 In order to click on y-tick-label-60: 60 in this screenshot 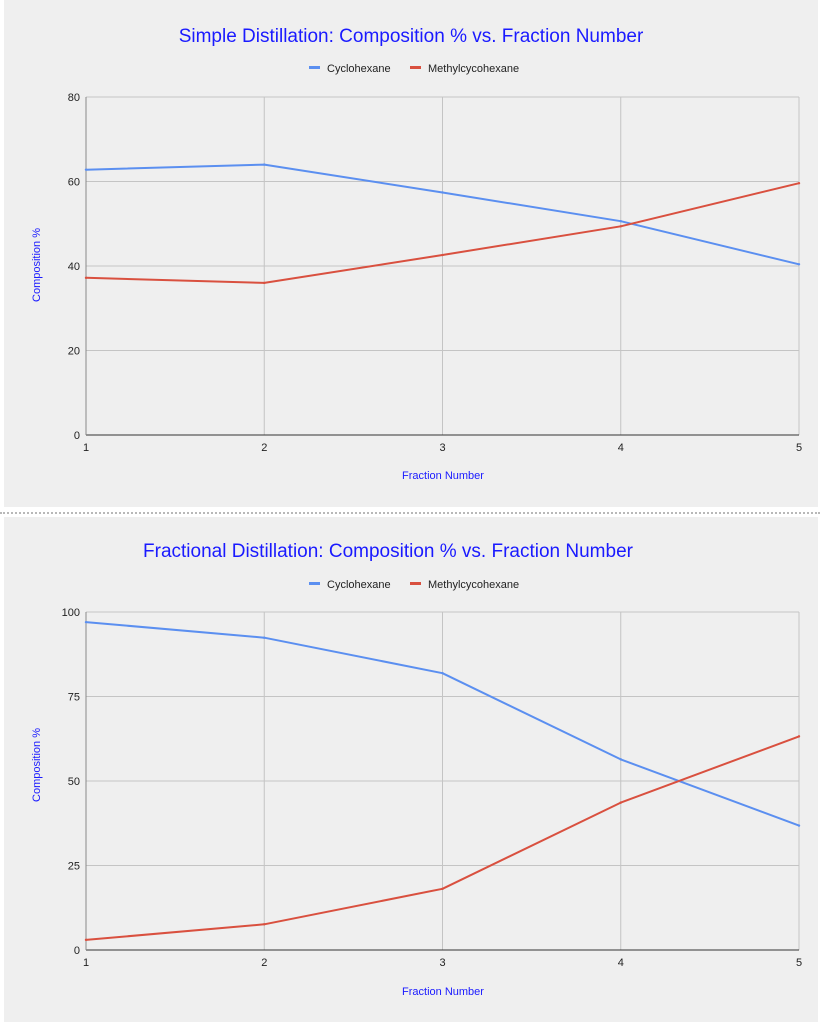, I will do `click(74, 183)`.